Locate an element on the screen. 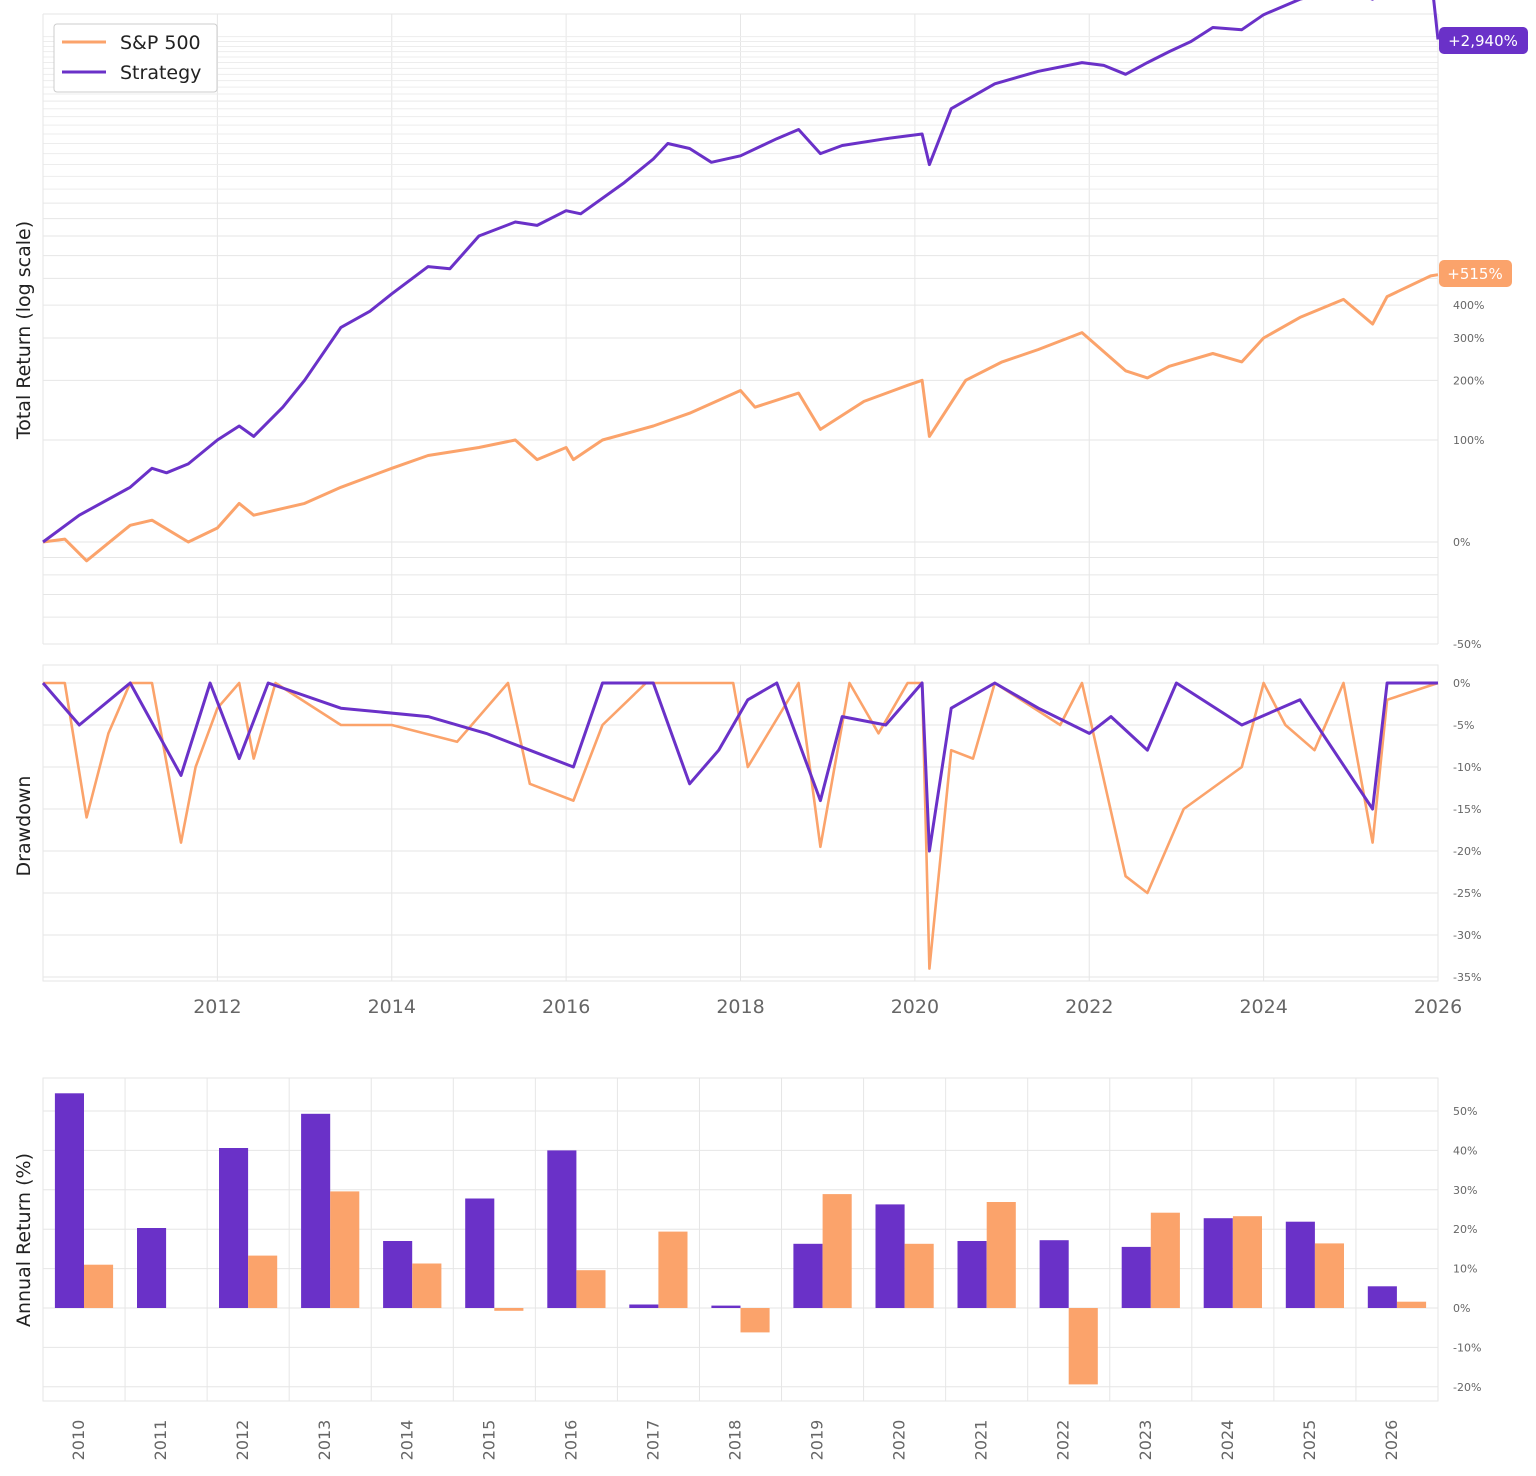 The height and width of the screenshot is (1476, 1536). bar-sp500-2017 is located at coordinates (673, 1269).